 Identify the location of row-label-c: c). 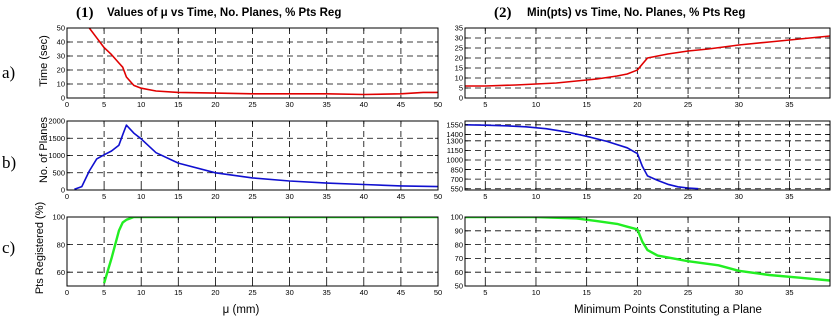
(8, 247).